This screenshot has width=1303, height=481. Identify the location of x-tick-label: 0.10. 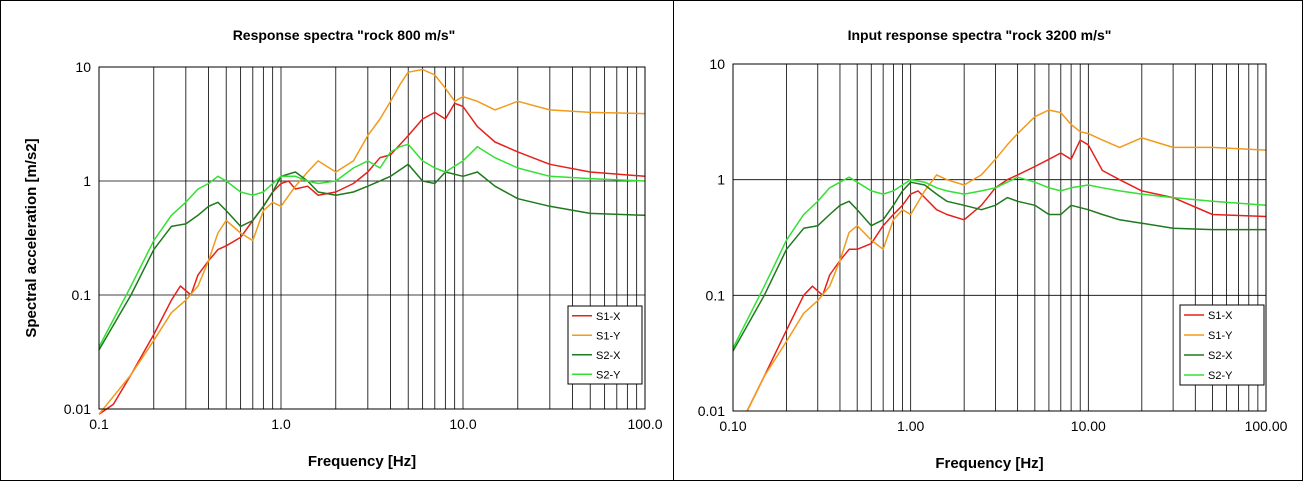
(732, 426).